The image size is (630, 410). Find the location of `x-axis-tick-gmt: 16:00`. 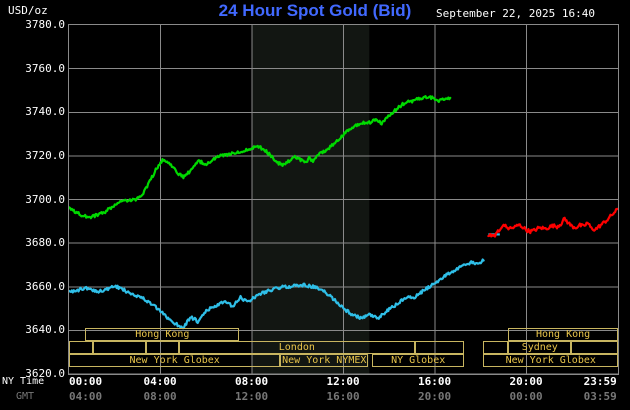

x-axis-tick-gmt: 16:00 is located at coordinates (343, 396).